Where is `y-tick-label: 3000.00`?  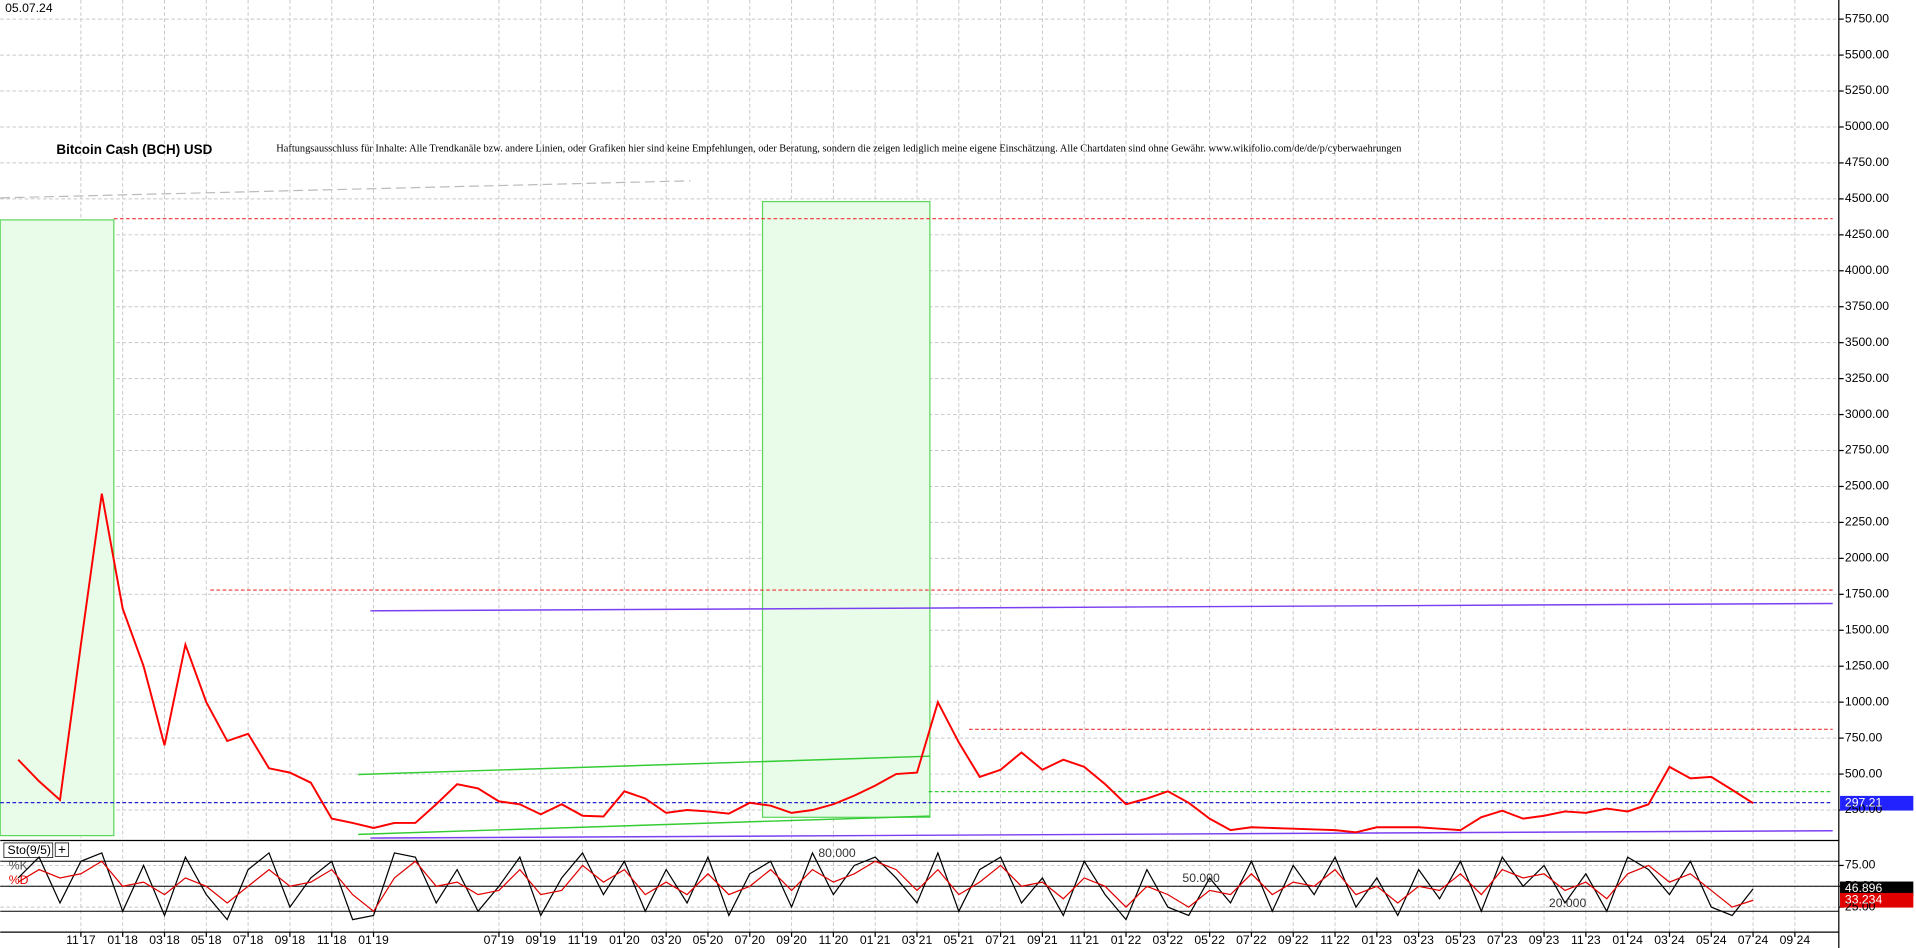
y-tick-label: 3000.00 is located at coordinates (1867, 414).